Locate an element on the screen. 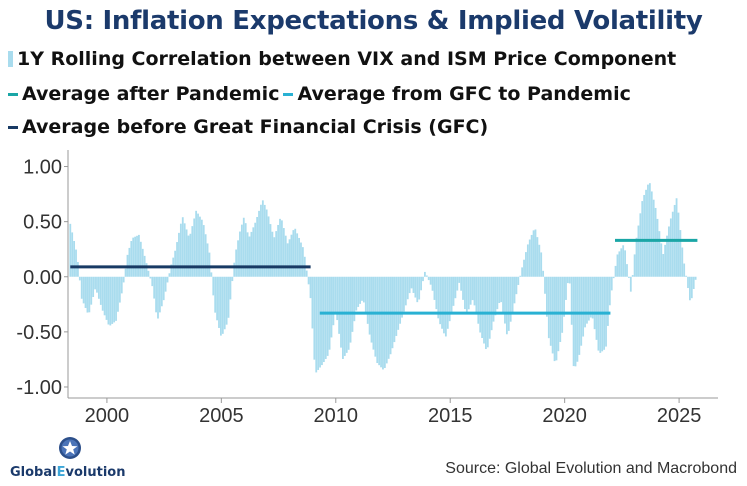  y-tick-label: -1.00 is located at coordinates (39, 388).